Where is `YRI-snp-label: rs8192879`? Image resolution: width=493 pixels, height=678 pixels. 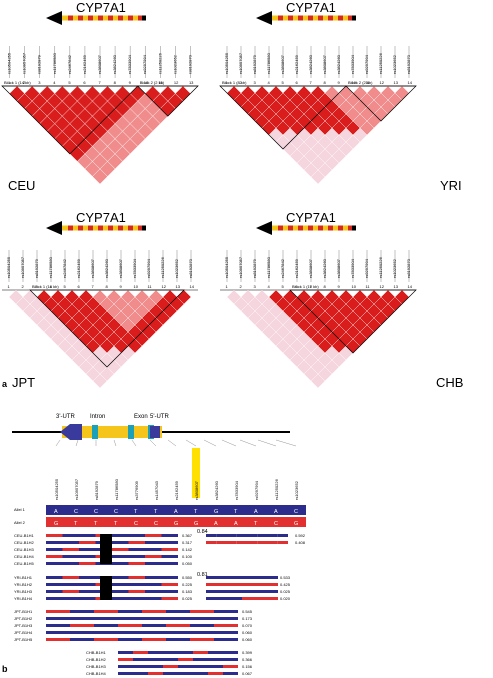
YRI-snp-label: rs8192879 is located at coordinates (254, 64).